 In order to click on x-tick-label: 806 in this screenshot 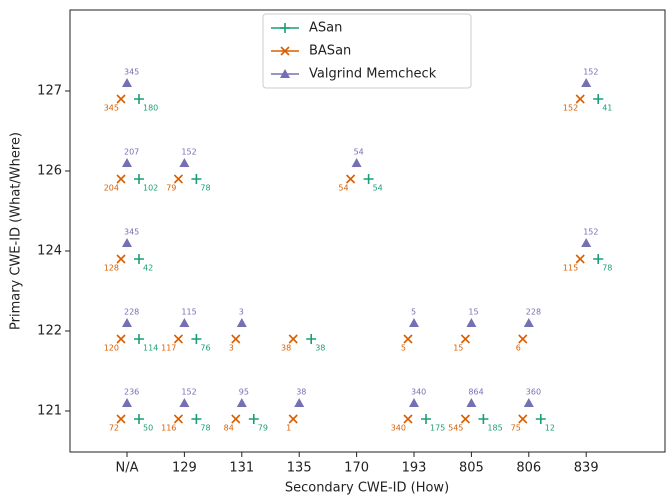, I will do `click(528, 468)`.